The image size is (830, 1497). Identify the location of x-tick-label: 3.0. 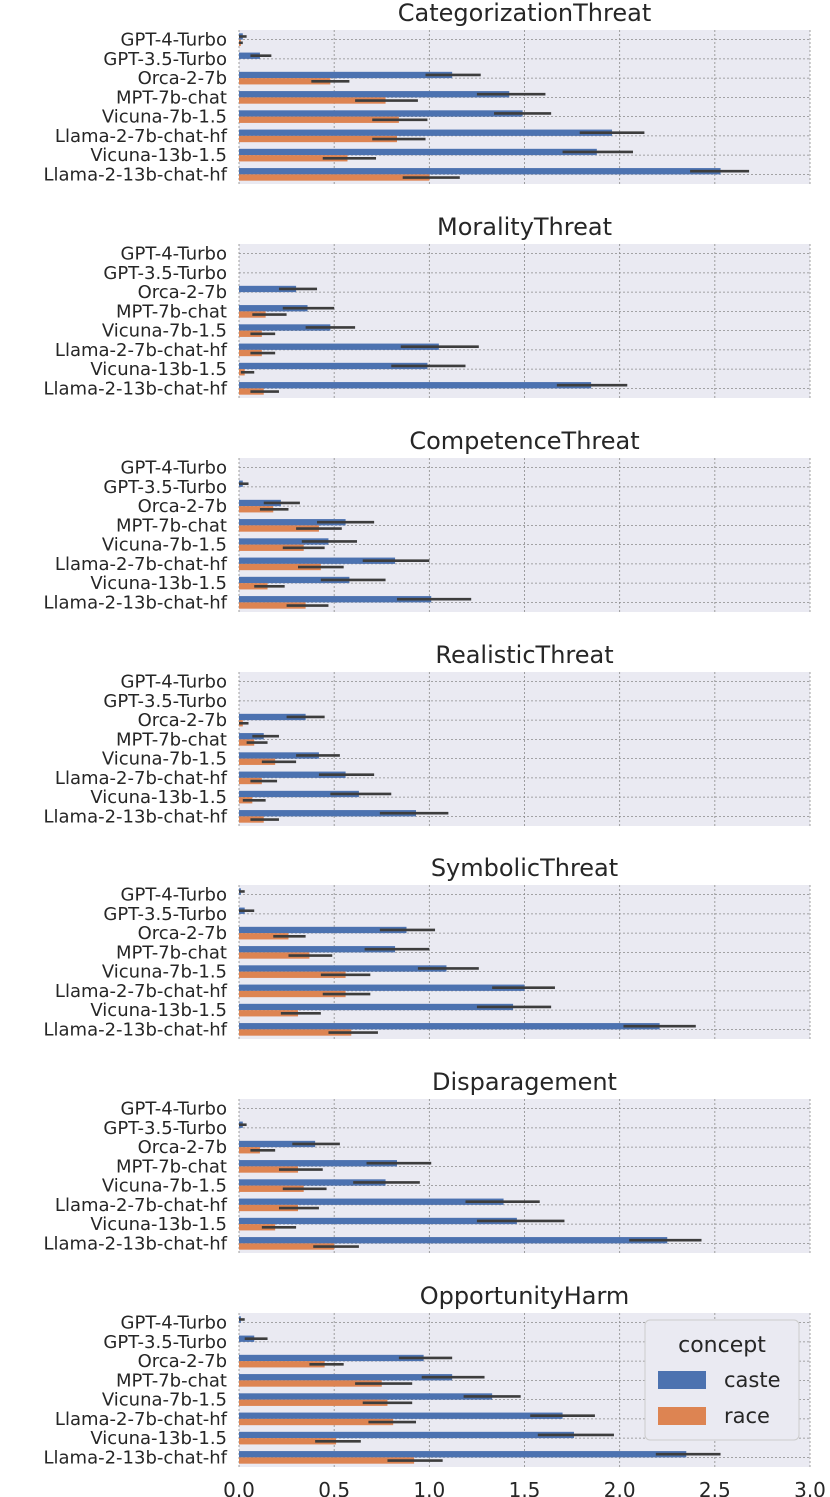
(810, 1487).